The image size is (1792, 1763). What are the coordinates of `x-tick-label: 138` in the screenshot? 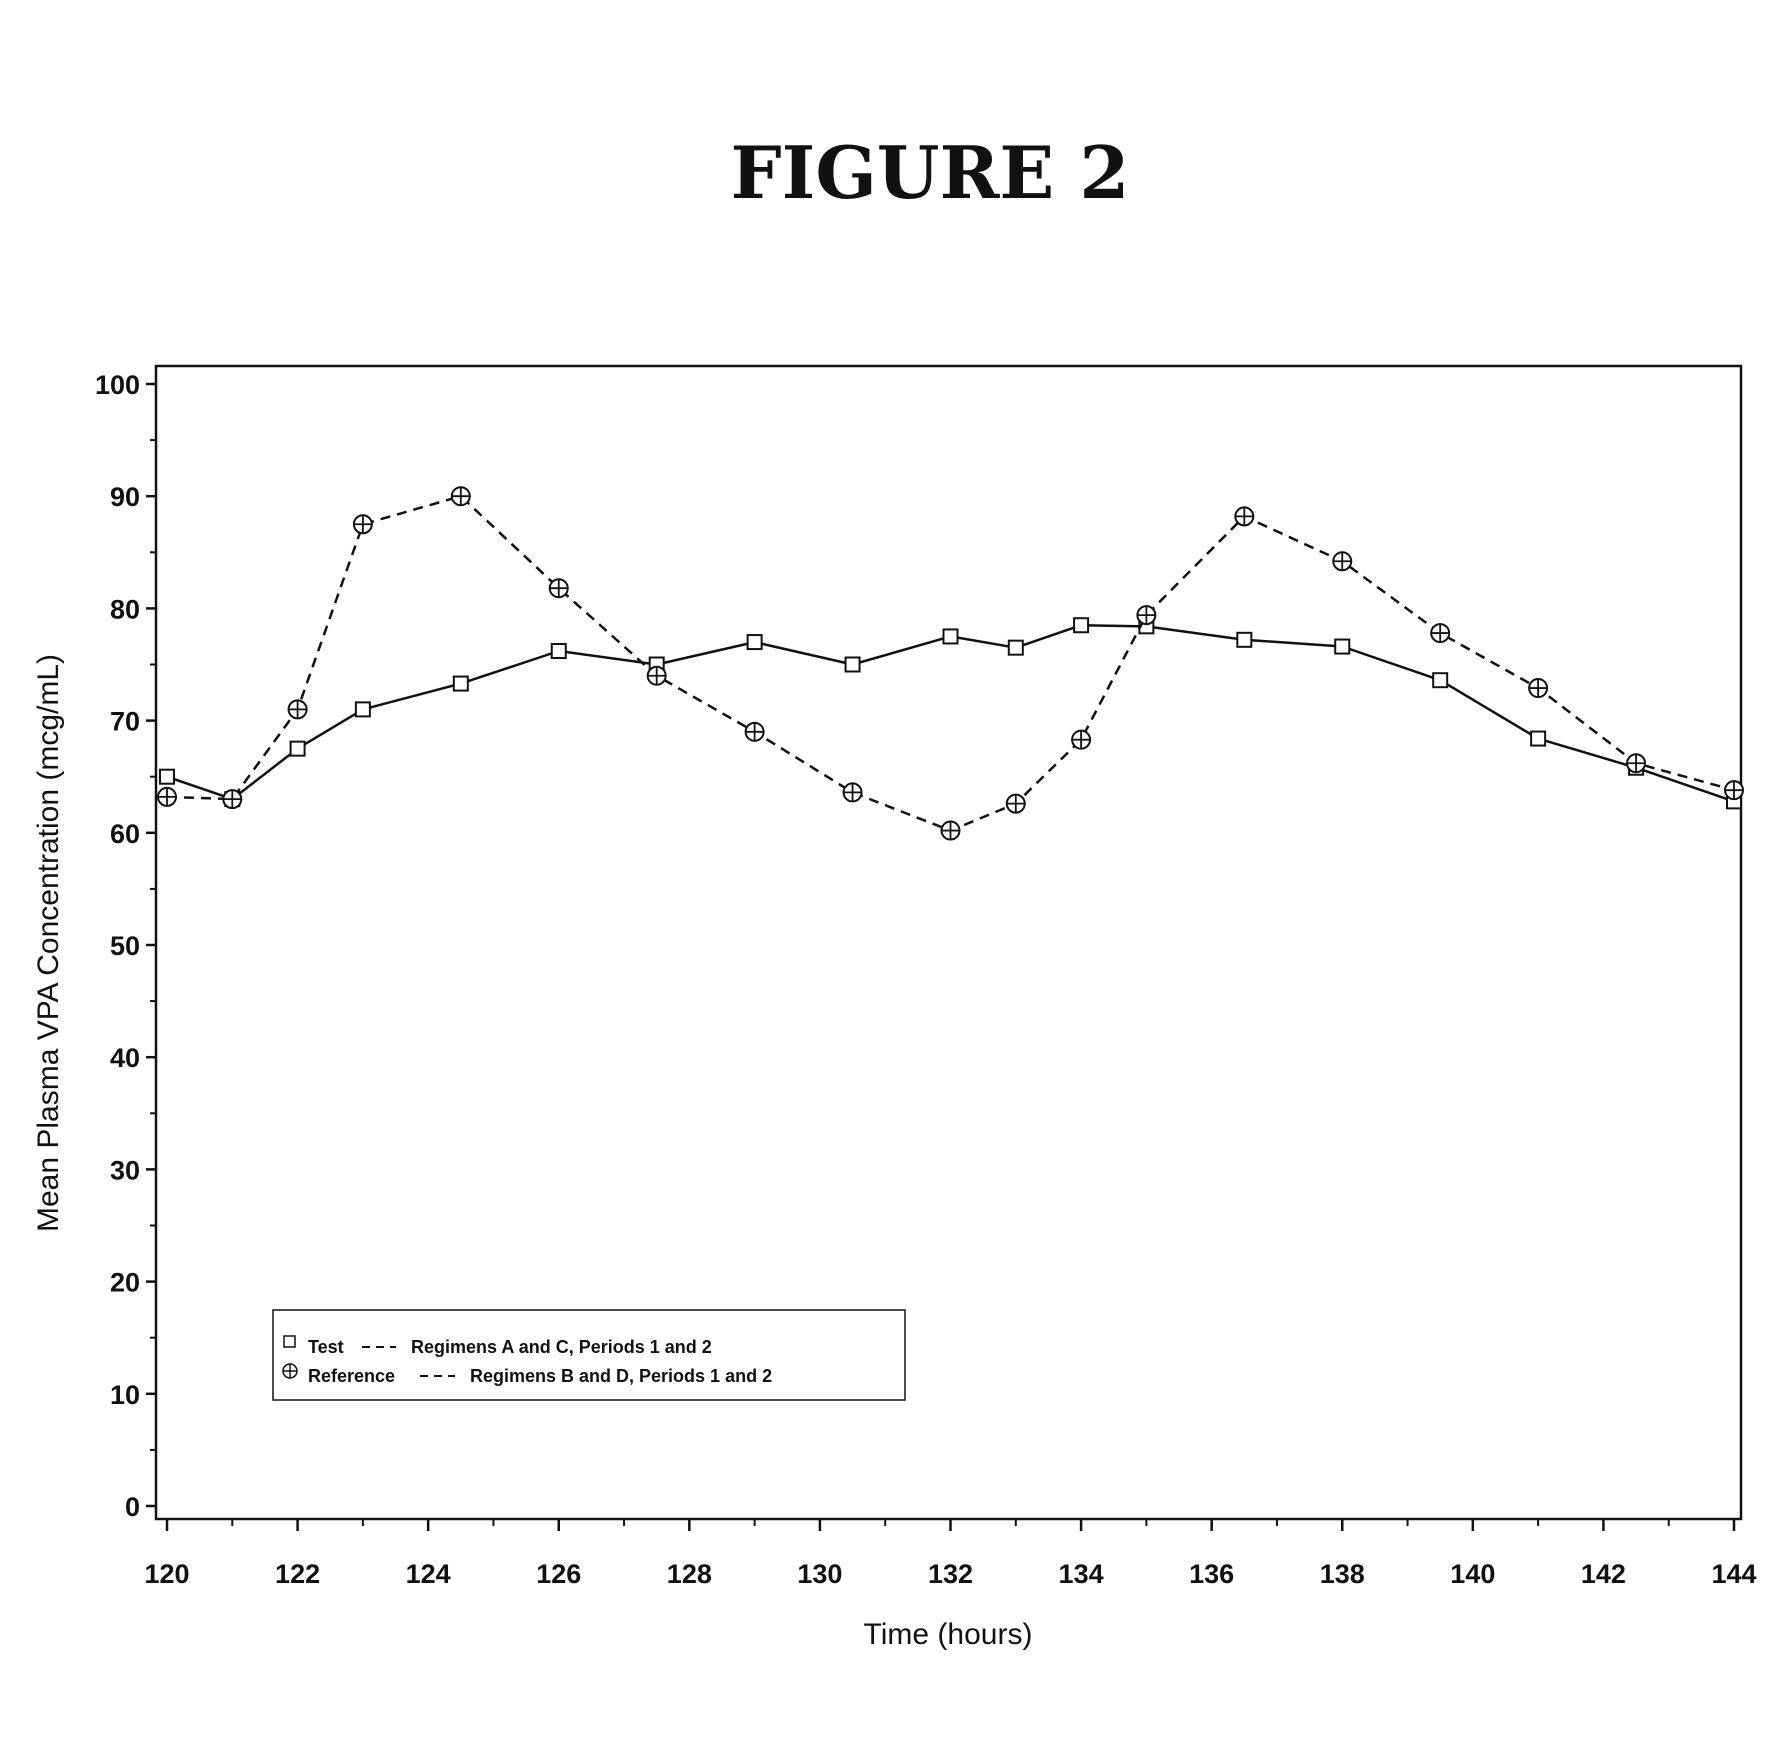 It's located at (1342, 1574).